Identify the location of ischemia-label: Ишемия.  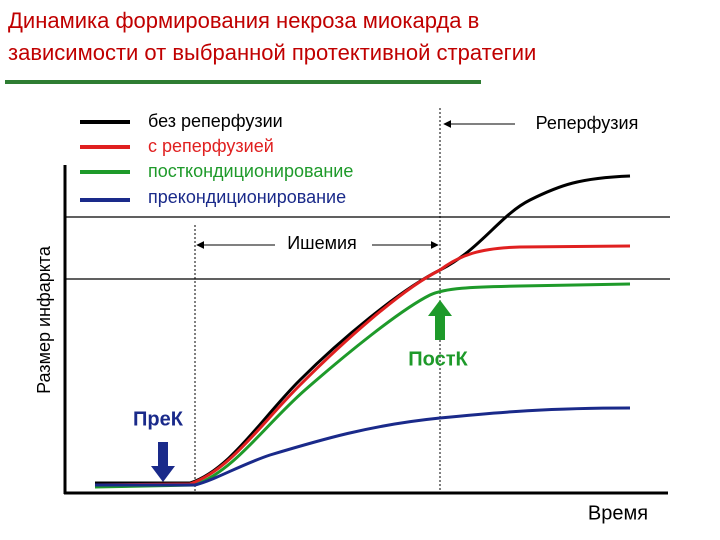
(322, 243).